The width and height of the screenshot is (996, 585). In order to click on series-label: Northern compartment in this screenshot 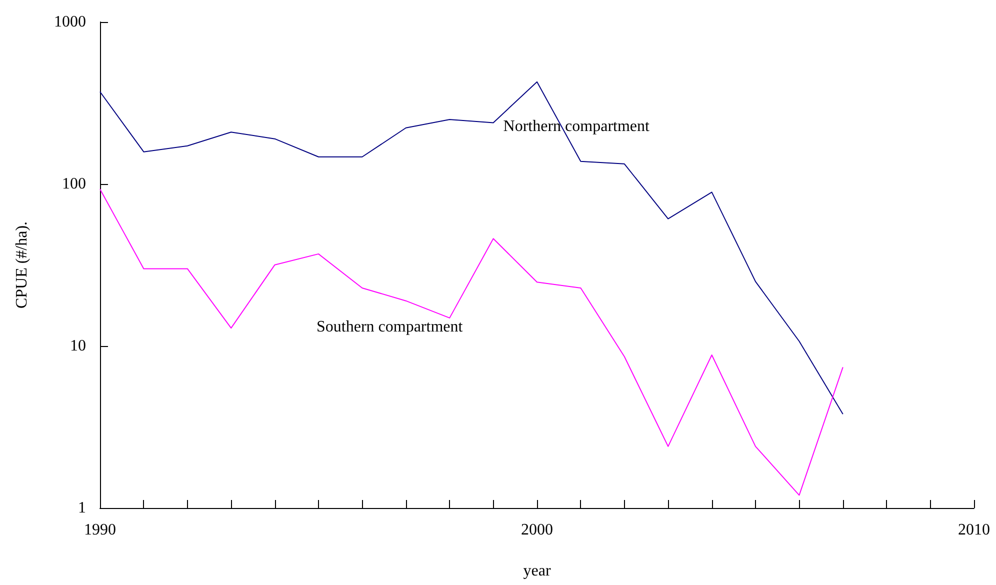, I will do `click(576, 127)`.